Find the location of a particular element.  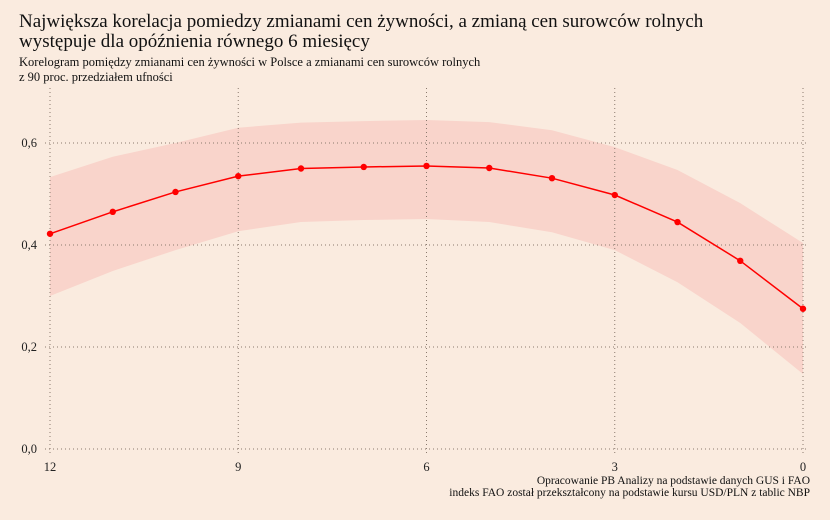

y-tick-label: 0,6 is located at coordinates (29, 143).